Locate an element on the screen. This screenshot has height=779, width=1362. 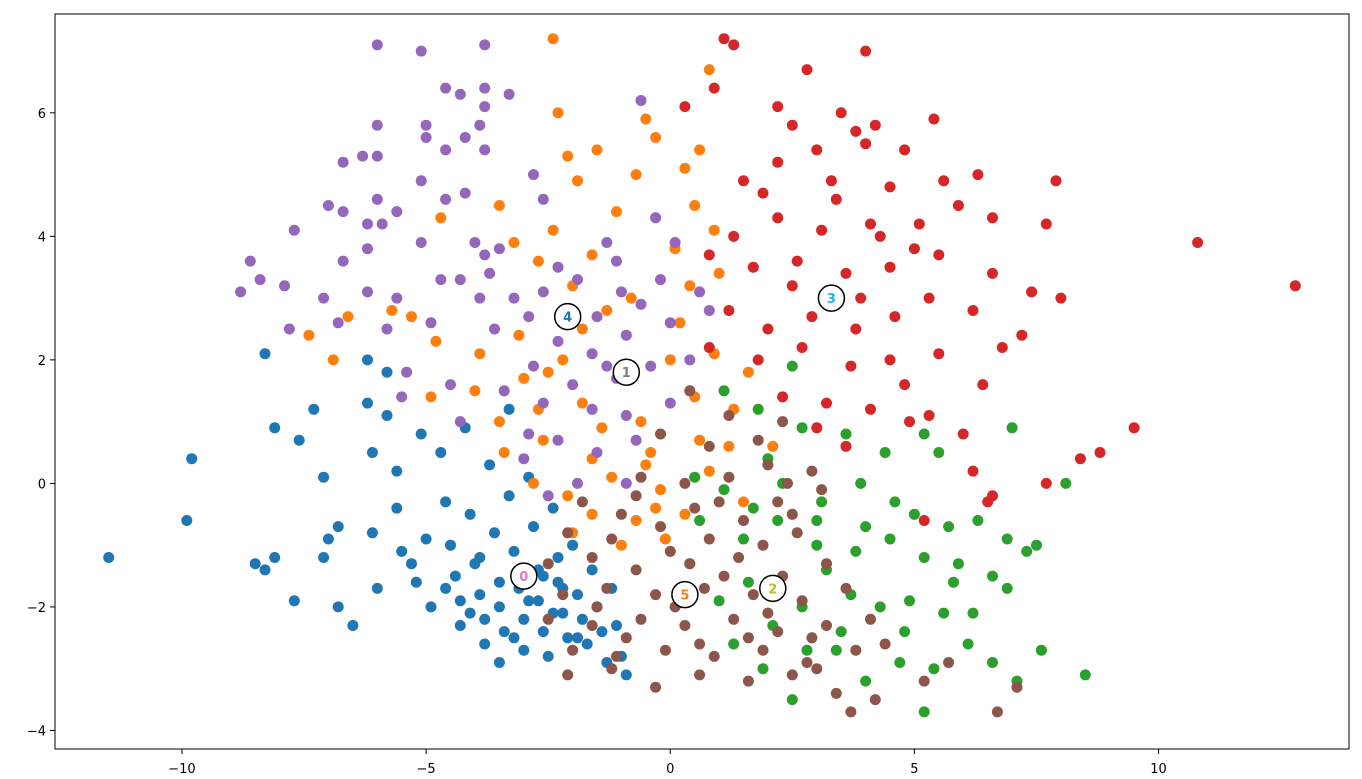
centroid-0: 0 is located at coordinates (524, 576).